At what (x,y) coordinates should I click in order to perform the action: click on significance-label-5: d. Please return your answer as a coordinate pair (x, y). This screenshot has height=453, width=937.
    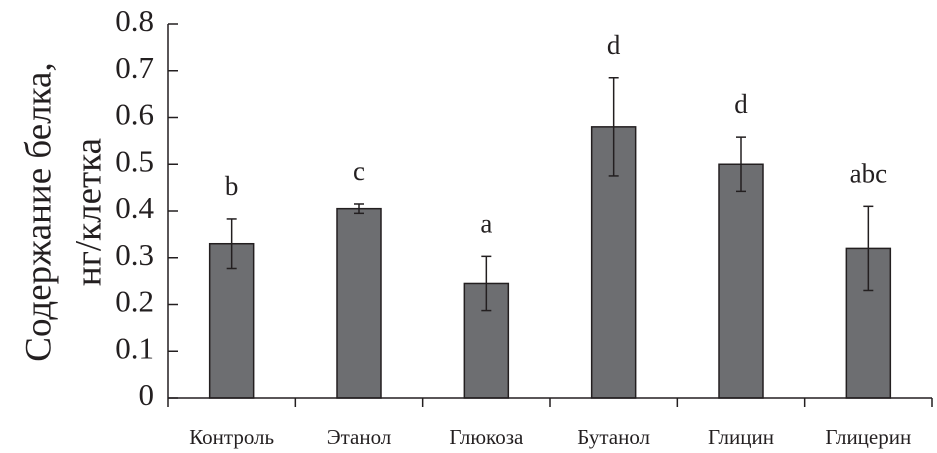
    Looking at the image, I should click on (741, 104).